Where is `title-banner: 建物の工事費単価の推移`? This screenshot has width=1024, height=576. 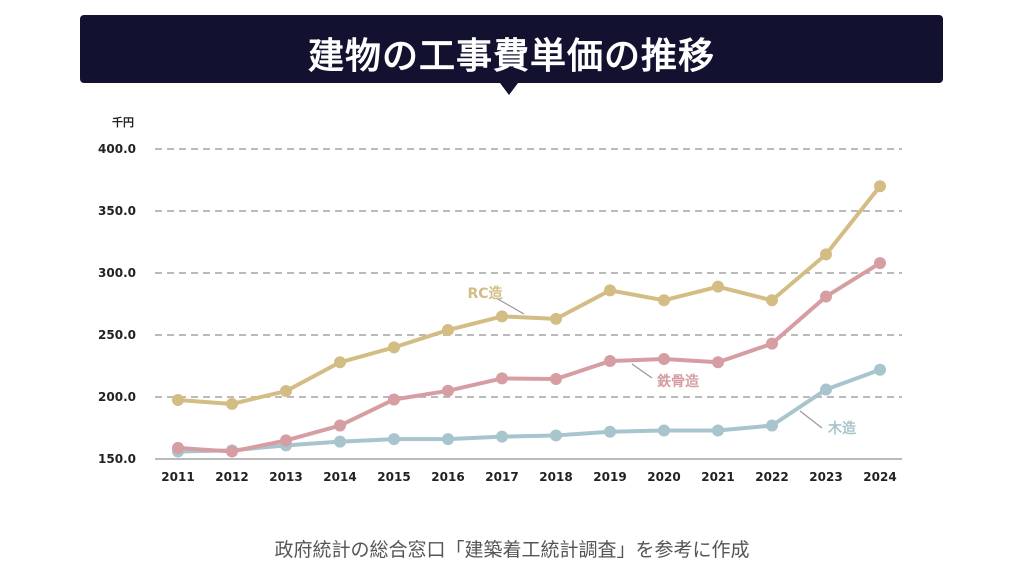
title-banner: 建物の工事費単価の推移 is located at coordinates (511, 55).